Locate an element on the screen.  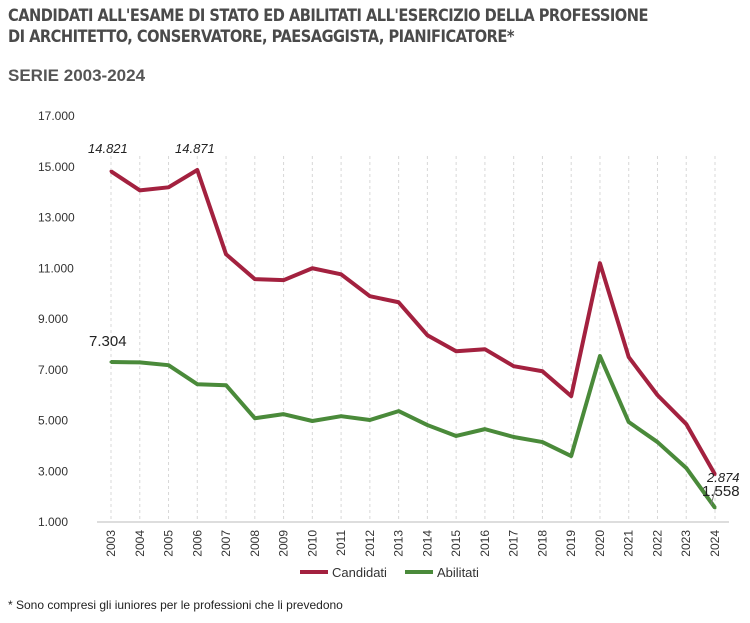
legend-label: Candidati is located at coordinates (359, 572).